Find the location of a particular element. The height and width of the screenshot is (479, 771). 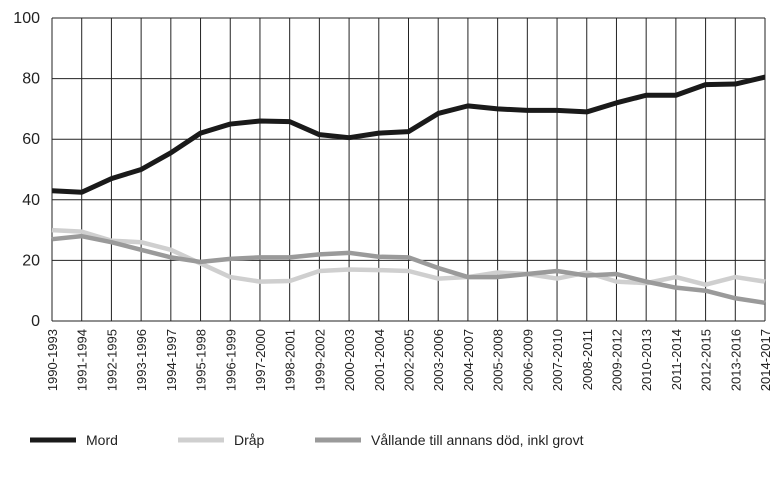

x-tick-label: 2009-2012 is located at coordinates (616, 360).